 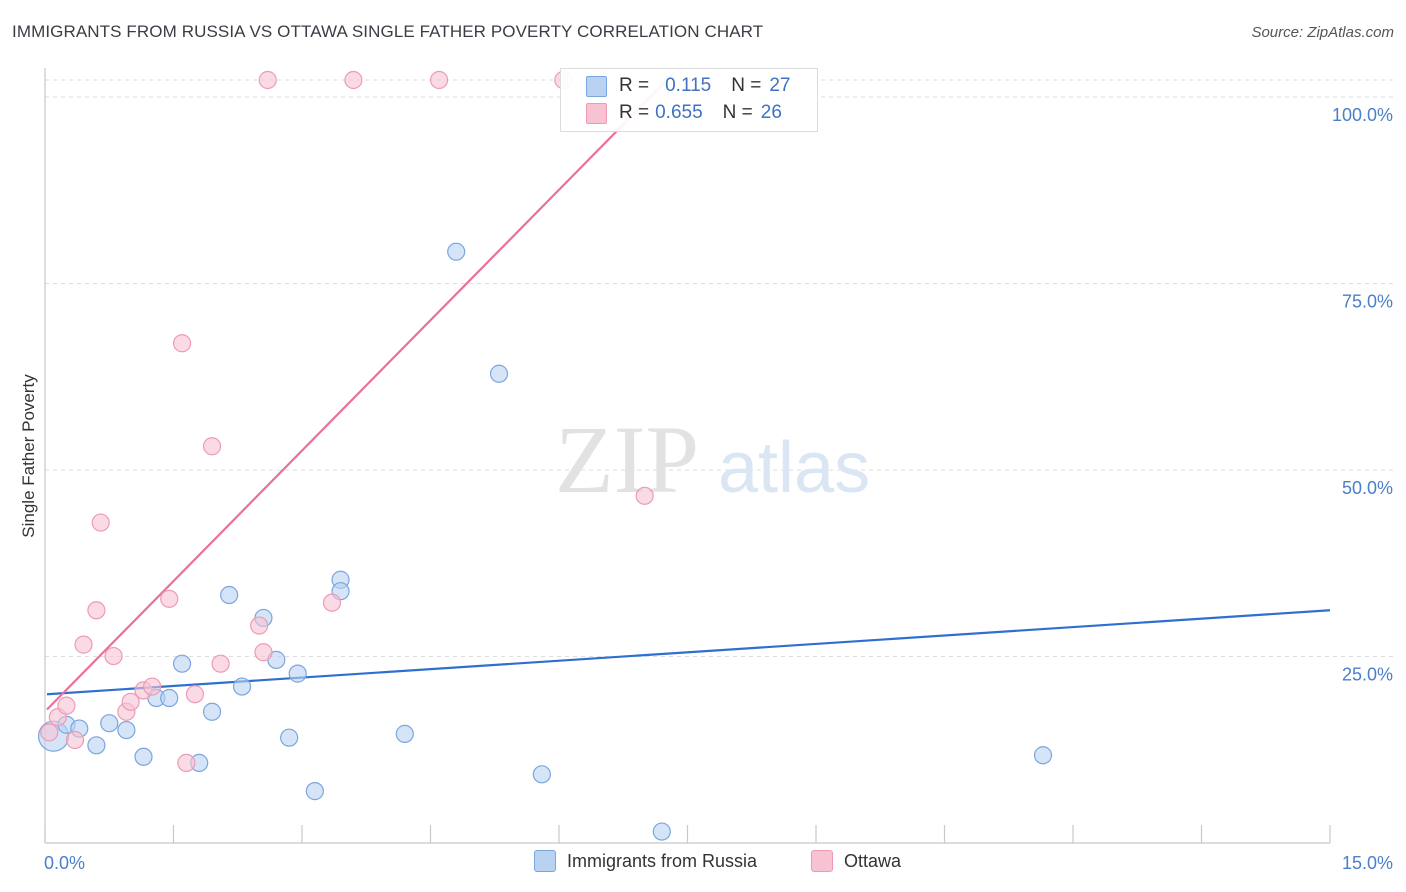 What do you see at coordinates (64, 863) in the screenshot?
I see `x-tick-label: 0.0%` at bounding box center [64, 863].